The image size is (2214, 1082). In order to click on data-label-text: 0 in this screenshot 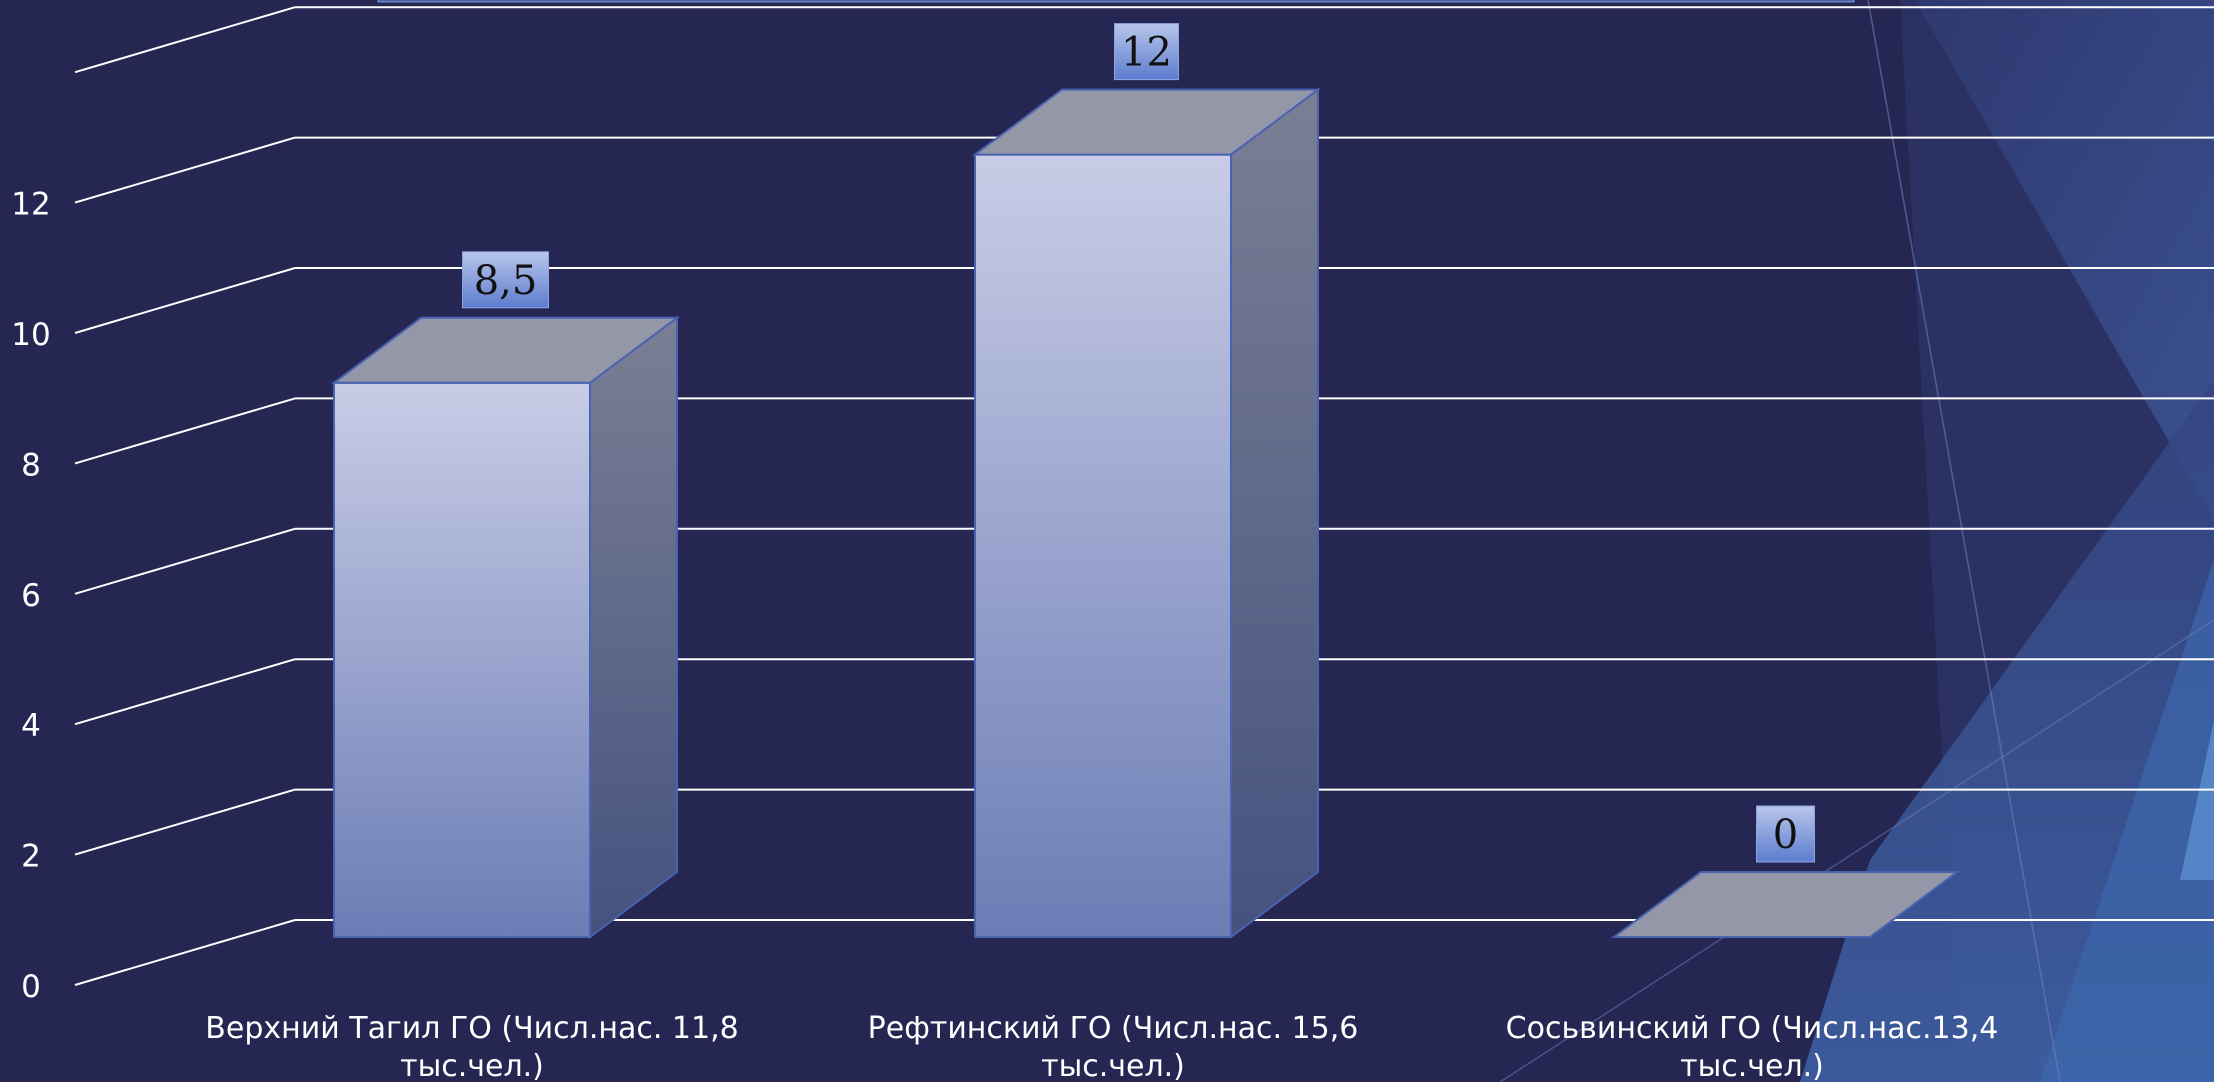, I will do `click(1785, 835)`.